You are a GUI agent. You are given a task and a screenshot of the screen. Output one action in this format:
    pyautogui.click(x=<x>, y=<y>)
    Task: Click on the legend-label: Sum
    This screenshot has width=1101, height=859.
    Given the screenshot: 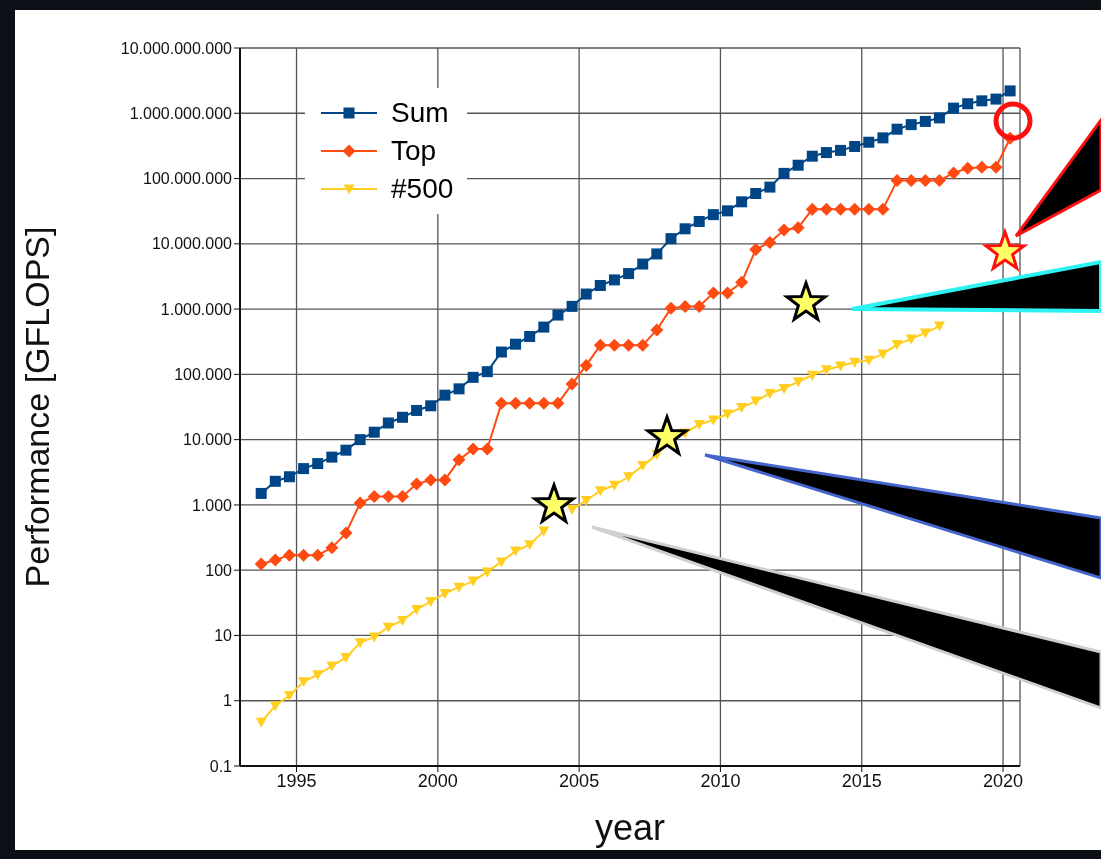 What is the action you would take?
    pyautogui.click(x=420, y=113)
    